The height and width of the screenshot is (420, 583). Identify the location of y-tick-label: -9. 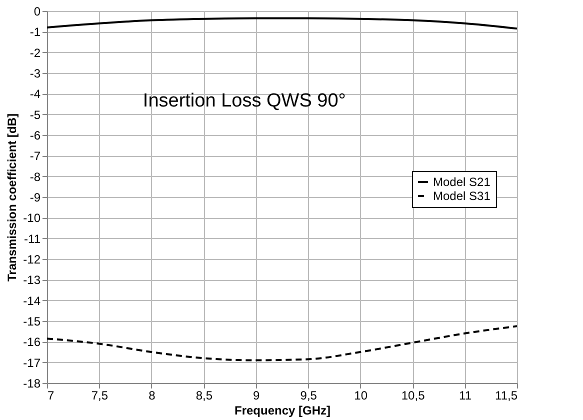
(35, 197).